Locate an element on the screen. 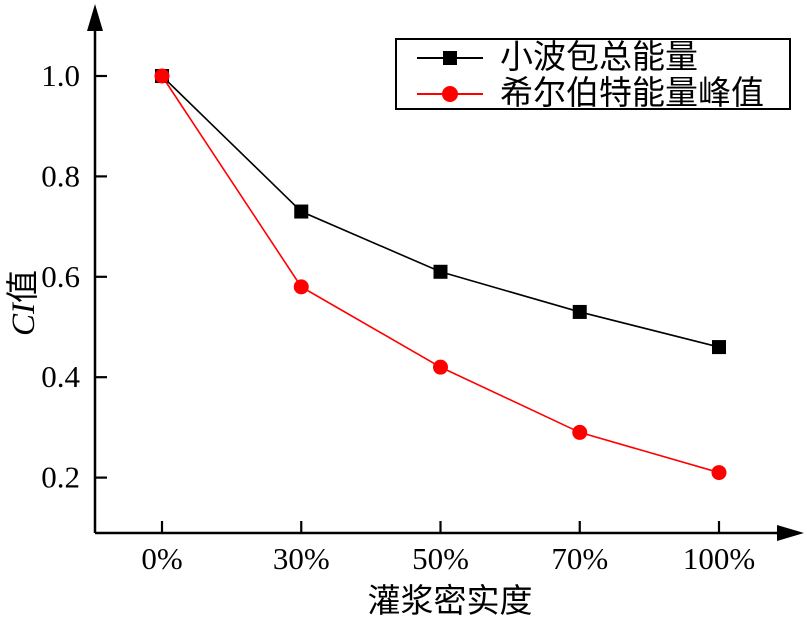 The width and height of the screenshot is (807, 621). x-axis-title: 灌浆密实度 is located at coordinates (450, 601).